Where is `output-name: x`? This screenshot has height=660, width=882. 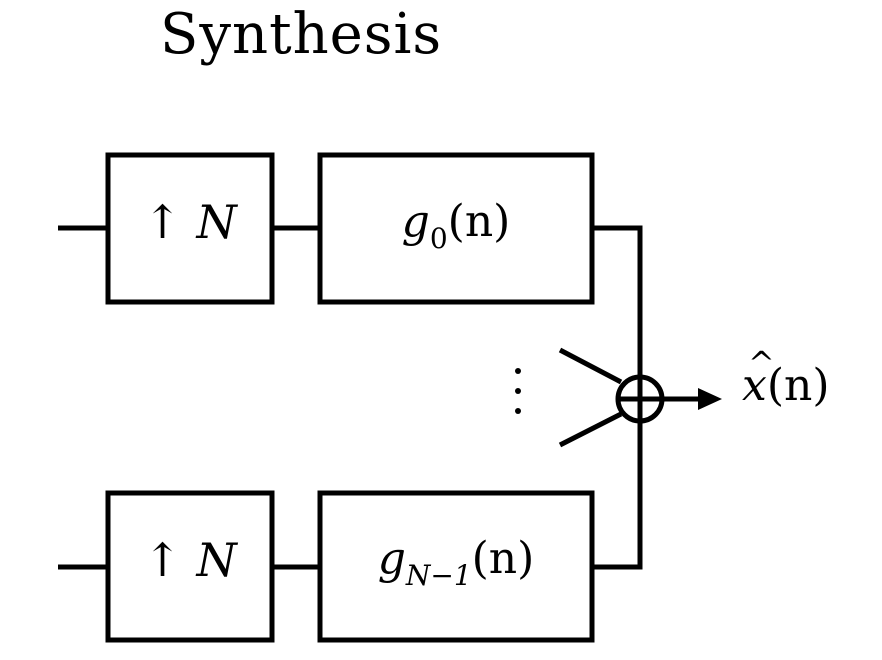 output-name: x is located at coordinates (758, 377).